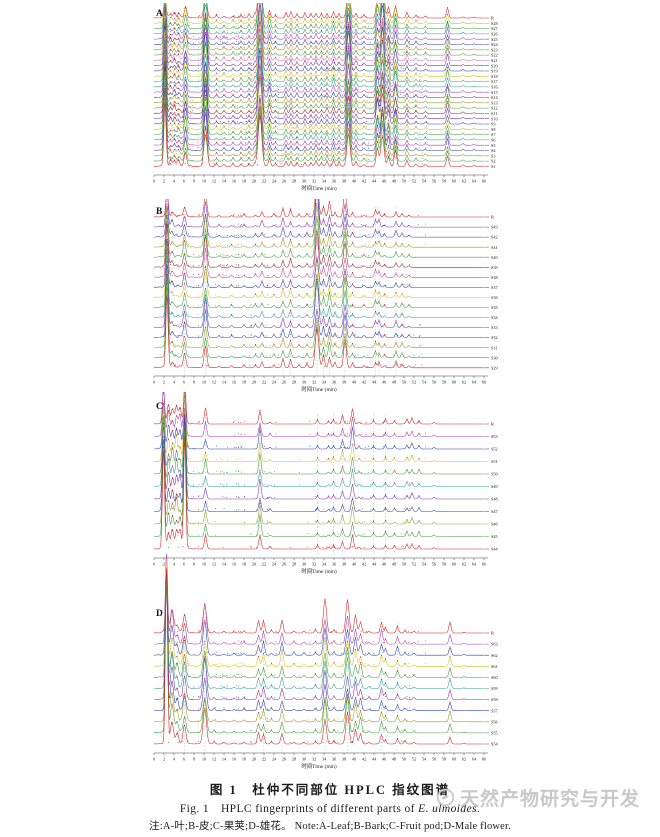  Describe the element at coordinates (474, 181) in the screenshot. I see `x-tick-label: 64` at that location.